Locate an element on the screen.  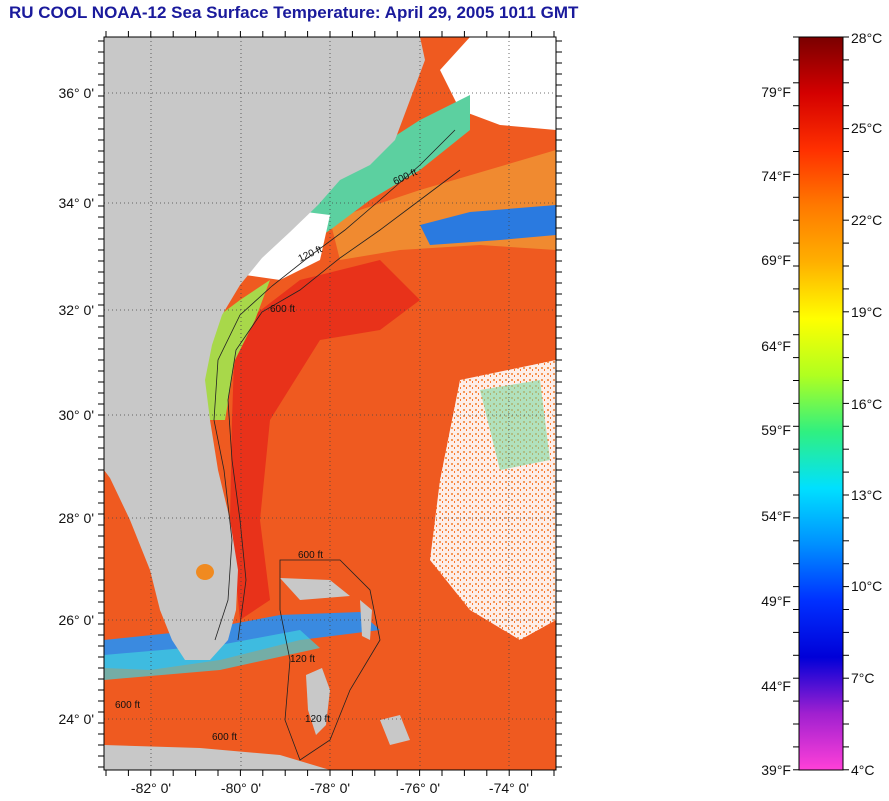
cb-f-label: 39°F is located at coordinates (776, 770).